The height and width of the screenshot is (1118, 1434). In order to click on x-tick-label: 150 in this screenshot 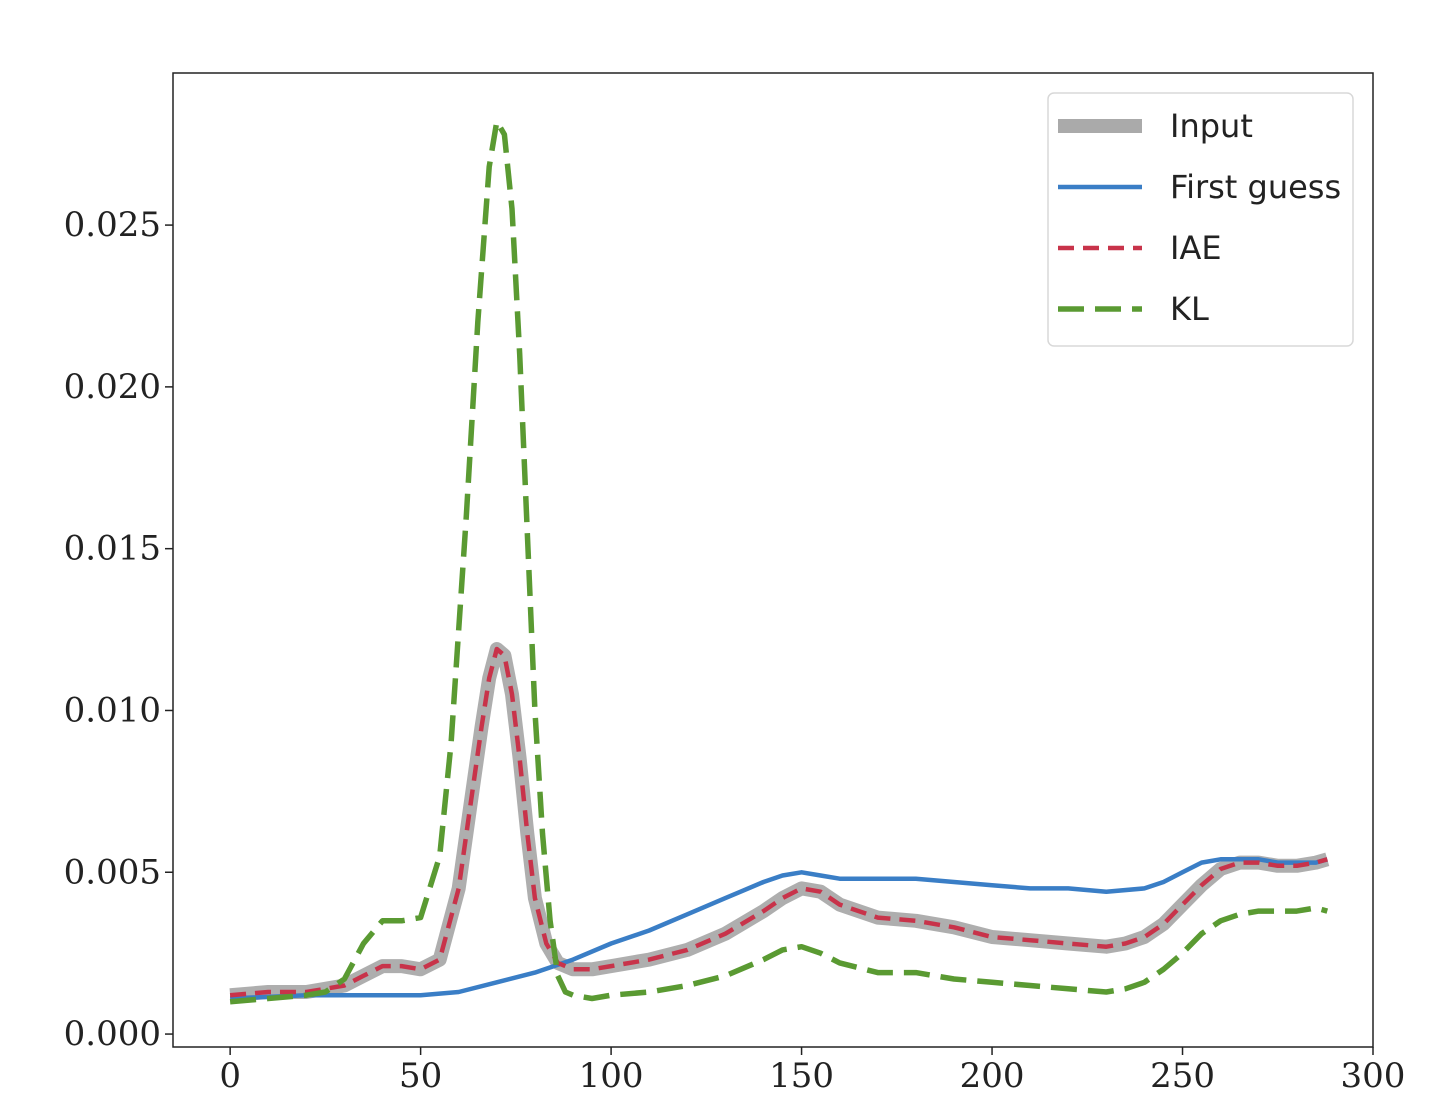, I will do `click(801, 1076)`.